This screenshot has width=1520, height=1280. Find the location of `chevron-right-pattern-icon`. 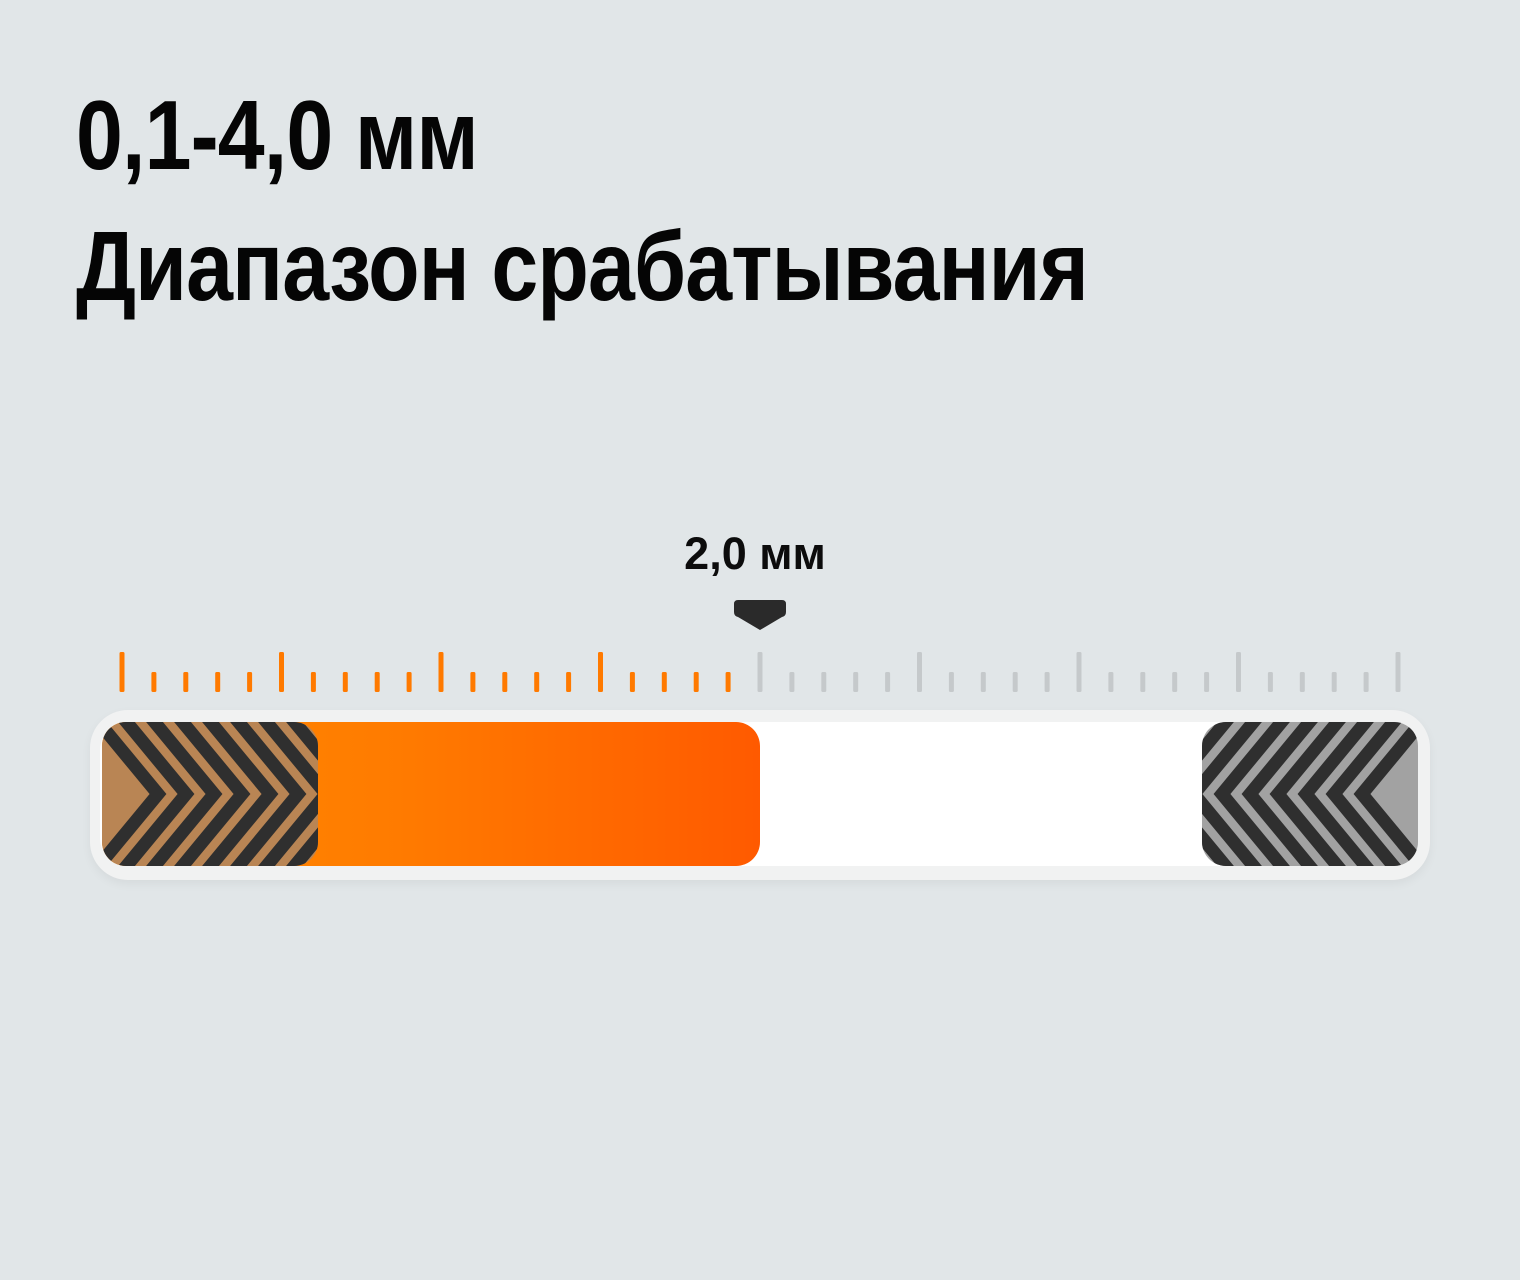

chevron-right-pattern-icon is located at coordinates (210, 794).